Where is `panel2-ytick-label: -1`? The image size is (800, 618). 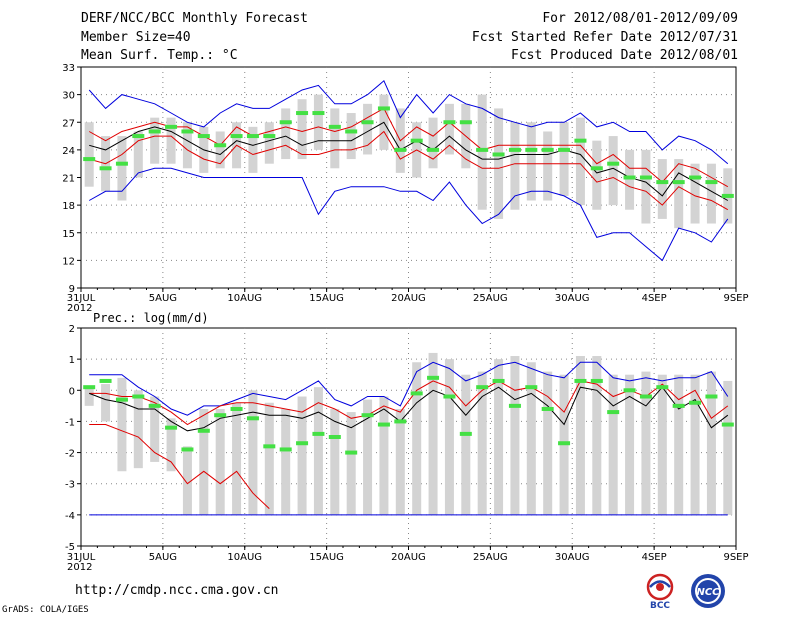
panel2-ytick-label: -1 is located at coordinates (70, 422).